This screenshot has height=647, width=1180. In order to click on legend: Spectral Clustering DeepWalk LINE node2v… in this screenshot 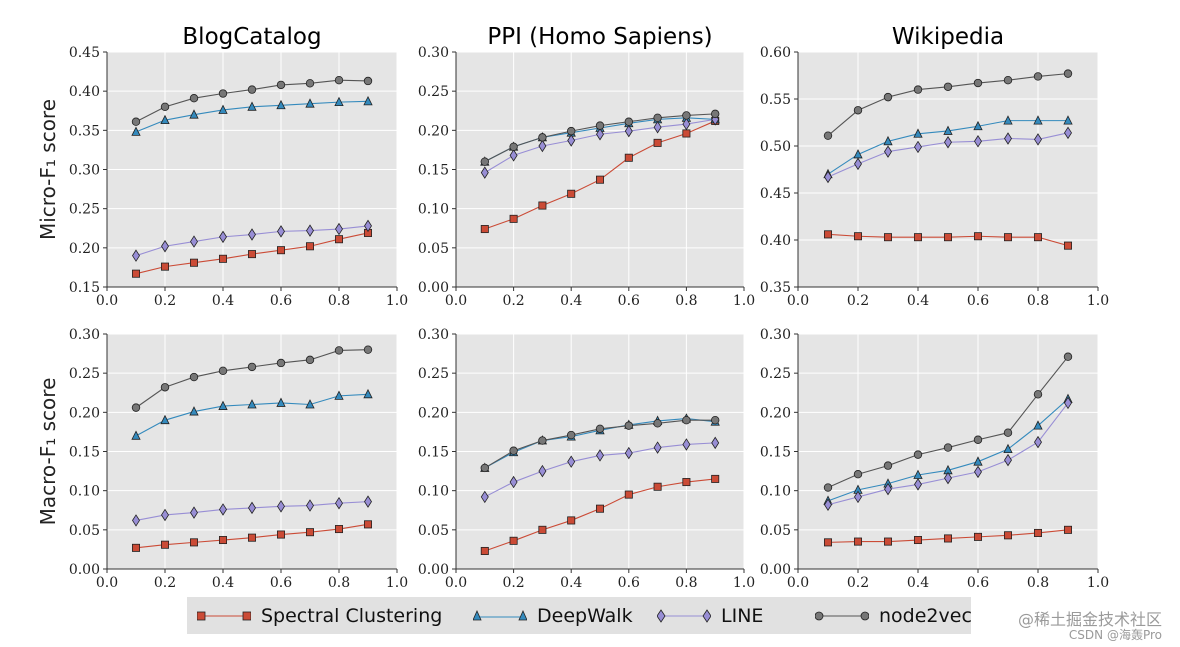, I will do `click(579, 615)`.